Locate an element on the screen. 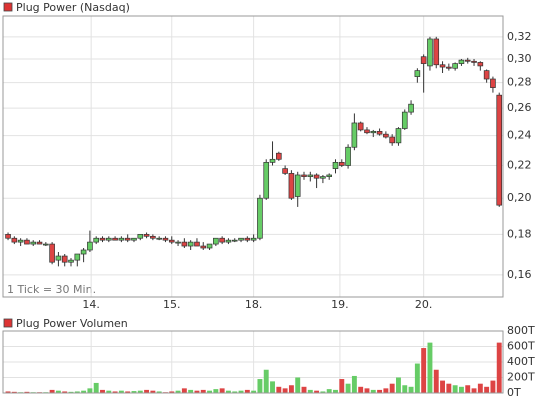 The height and width of the screenshot is (401, 545). x-tick-label: 14. is located at coordinates (91, 304).